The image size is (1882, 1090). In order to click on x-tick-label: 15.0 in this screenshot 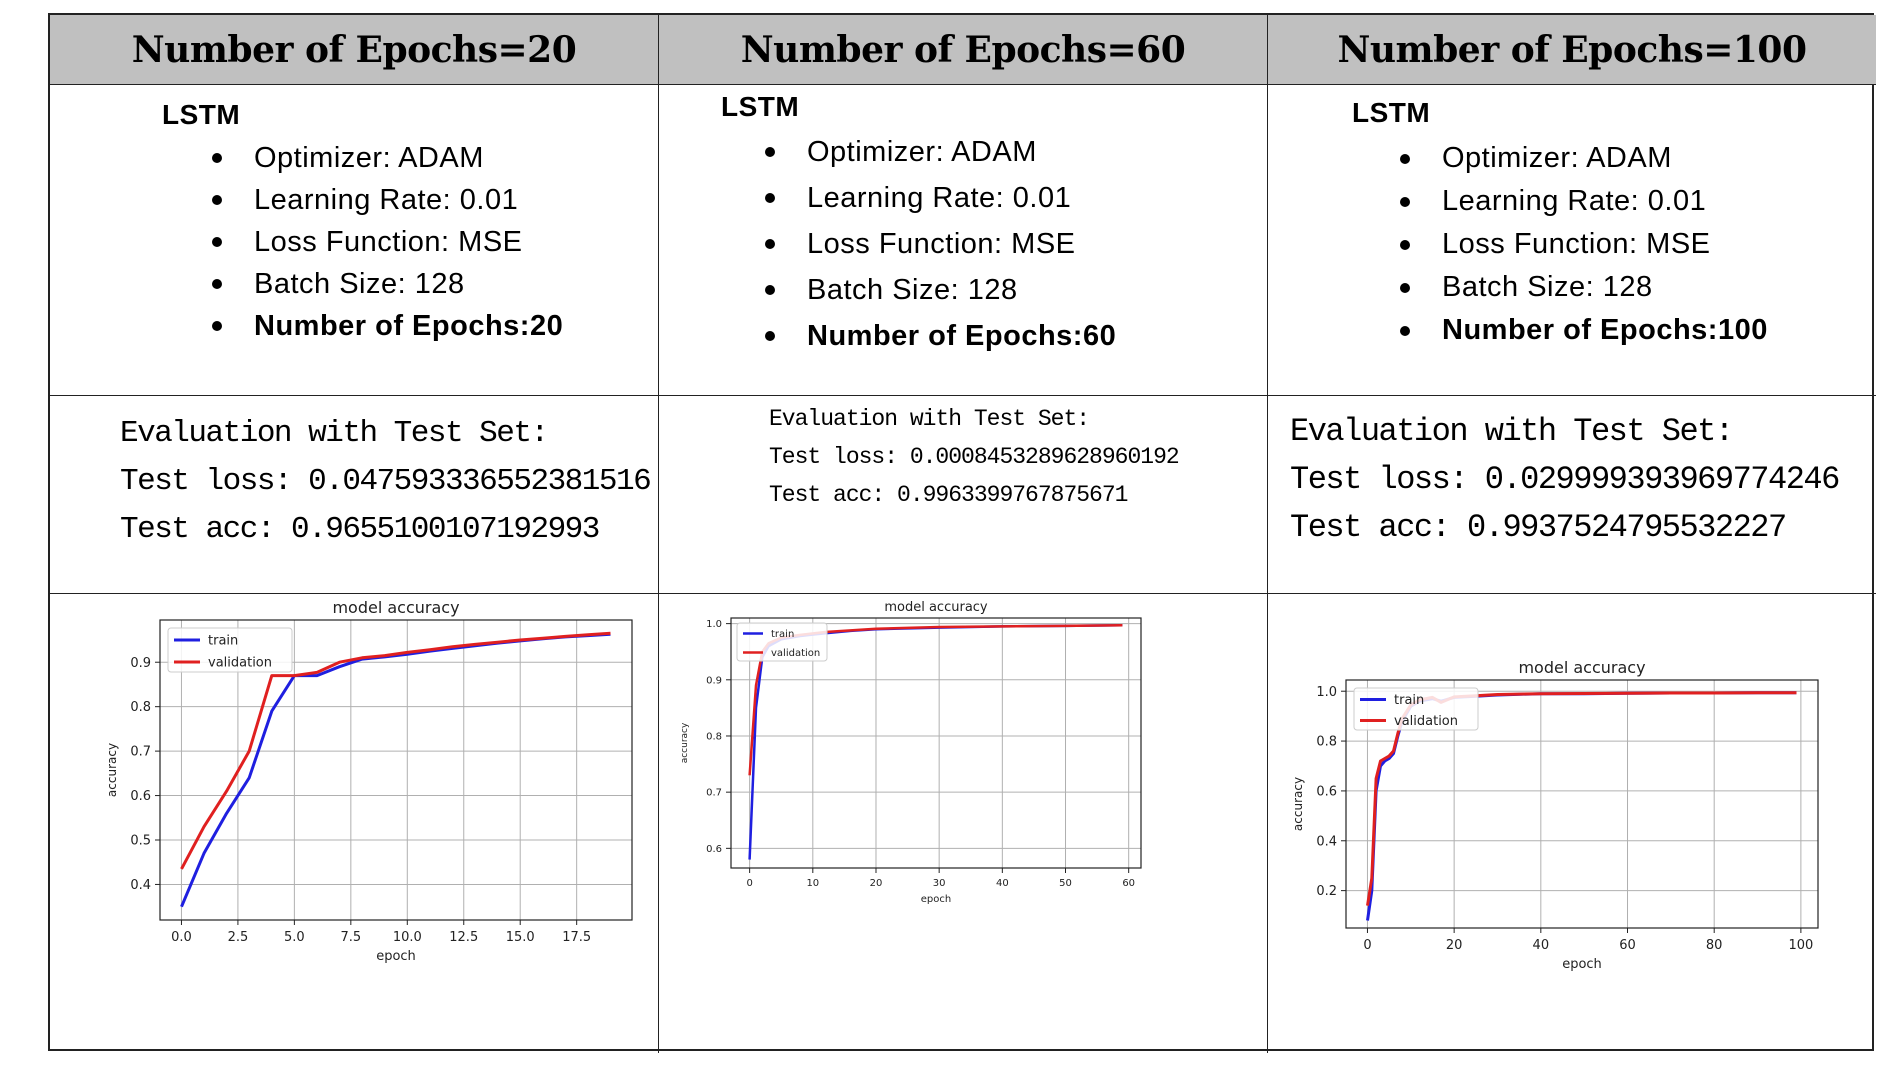, I will do `click(520, 937)`.